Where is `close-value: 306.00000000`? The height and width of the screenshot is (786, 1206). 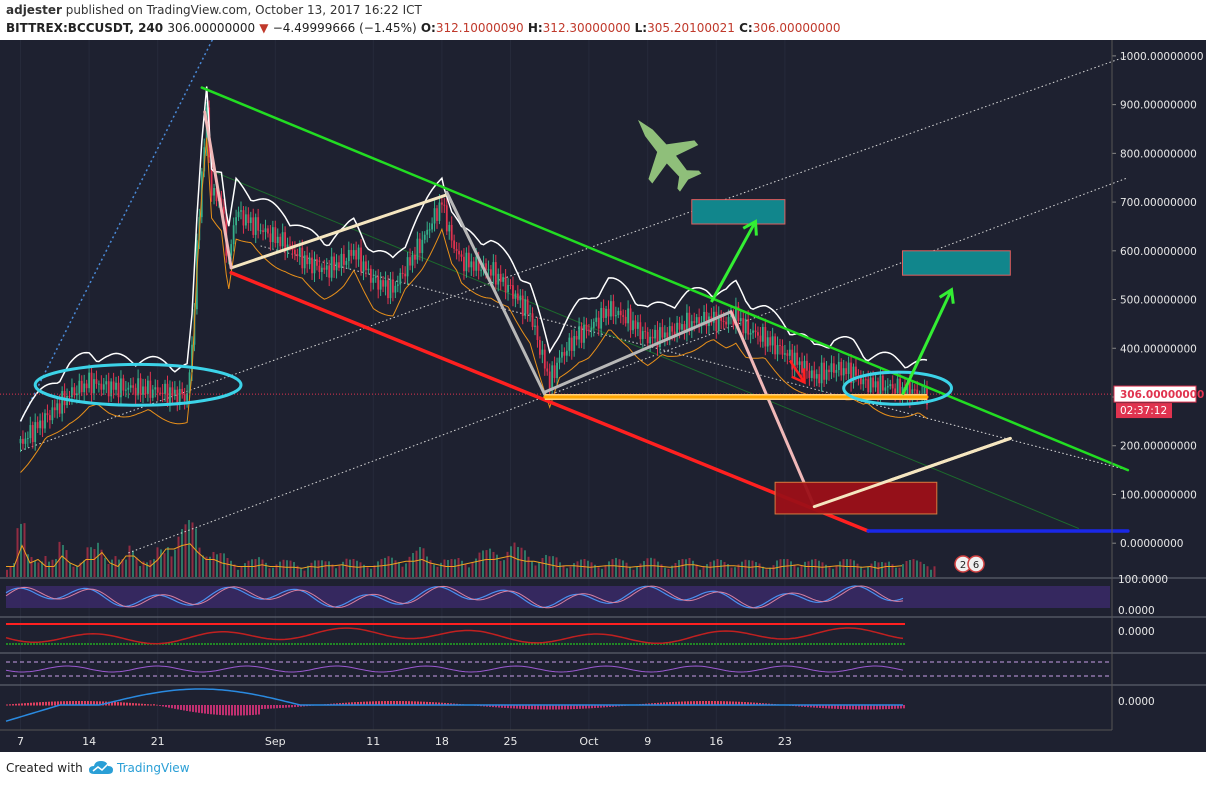 close-value: 306.00000000 is located at coordinates (796, 28).